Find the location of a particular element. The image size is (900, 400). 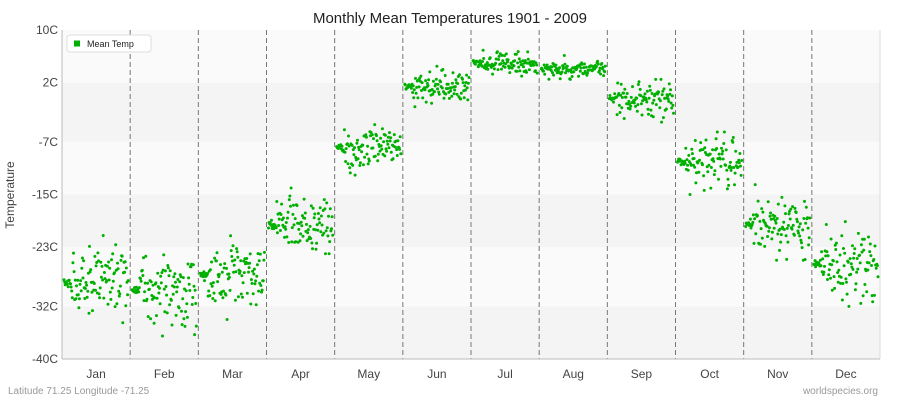

legend-box is located at coordinates (109, 43).